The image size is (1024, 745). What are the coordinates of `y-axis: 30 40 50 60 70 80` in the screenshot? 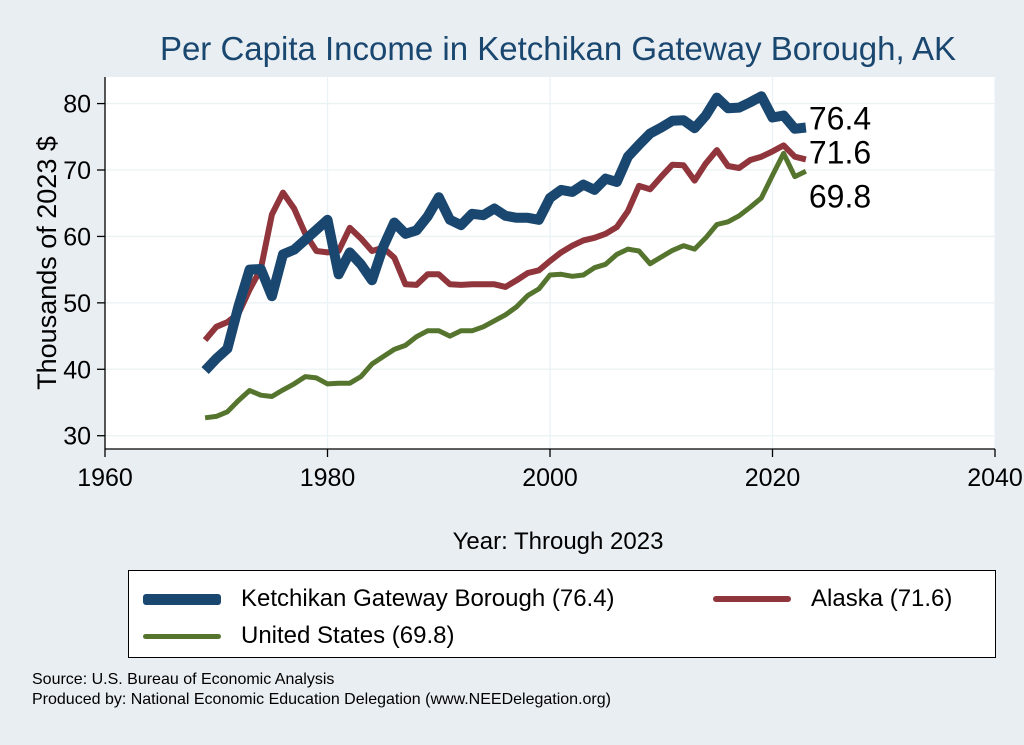 It's located at (84, 271).